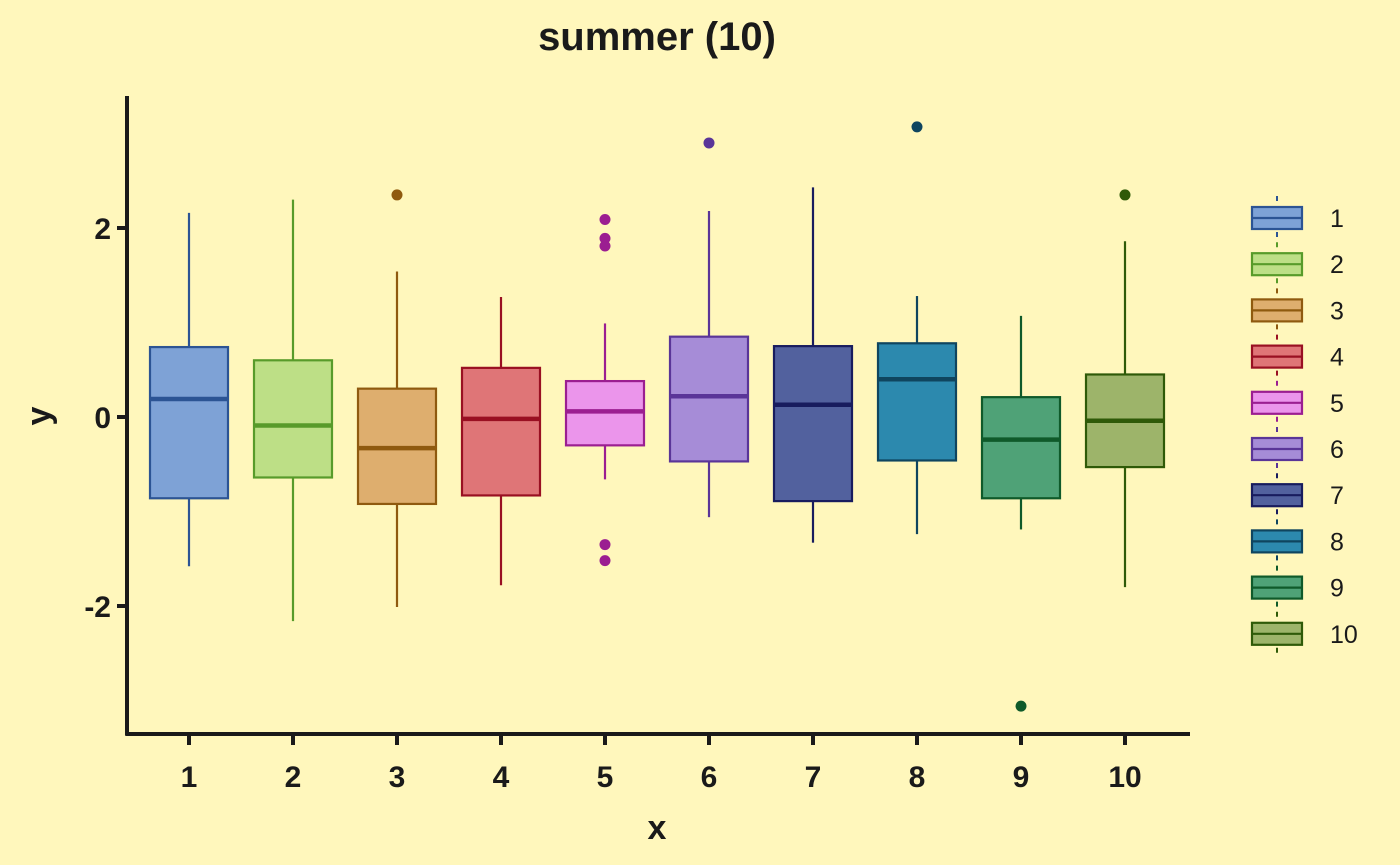 The image size is (1400, 865). I want to click on x-tick-label: 2, so click(293, 777).